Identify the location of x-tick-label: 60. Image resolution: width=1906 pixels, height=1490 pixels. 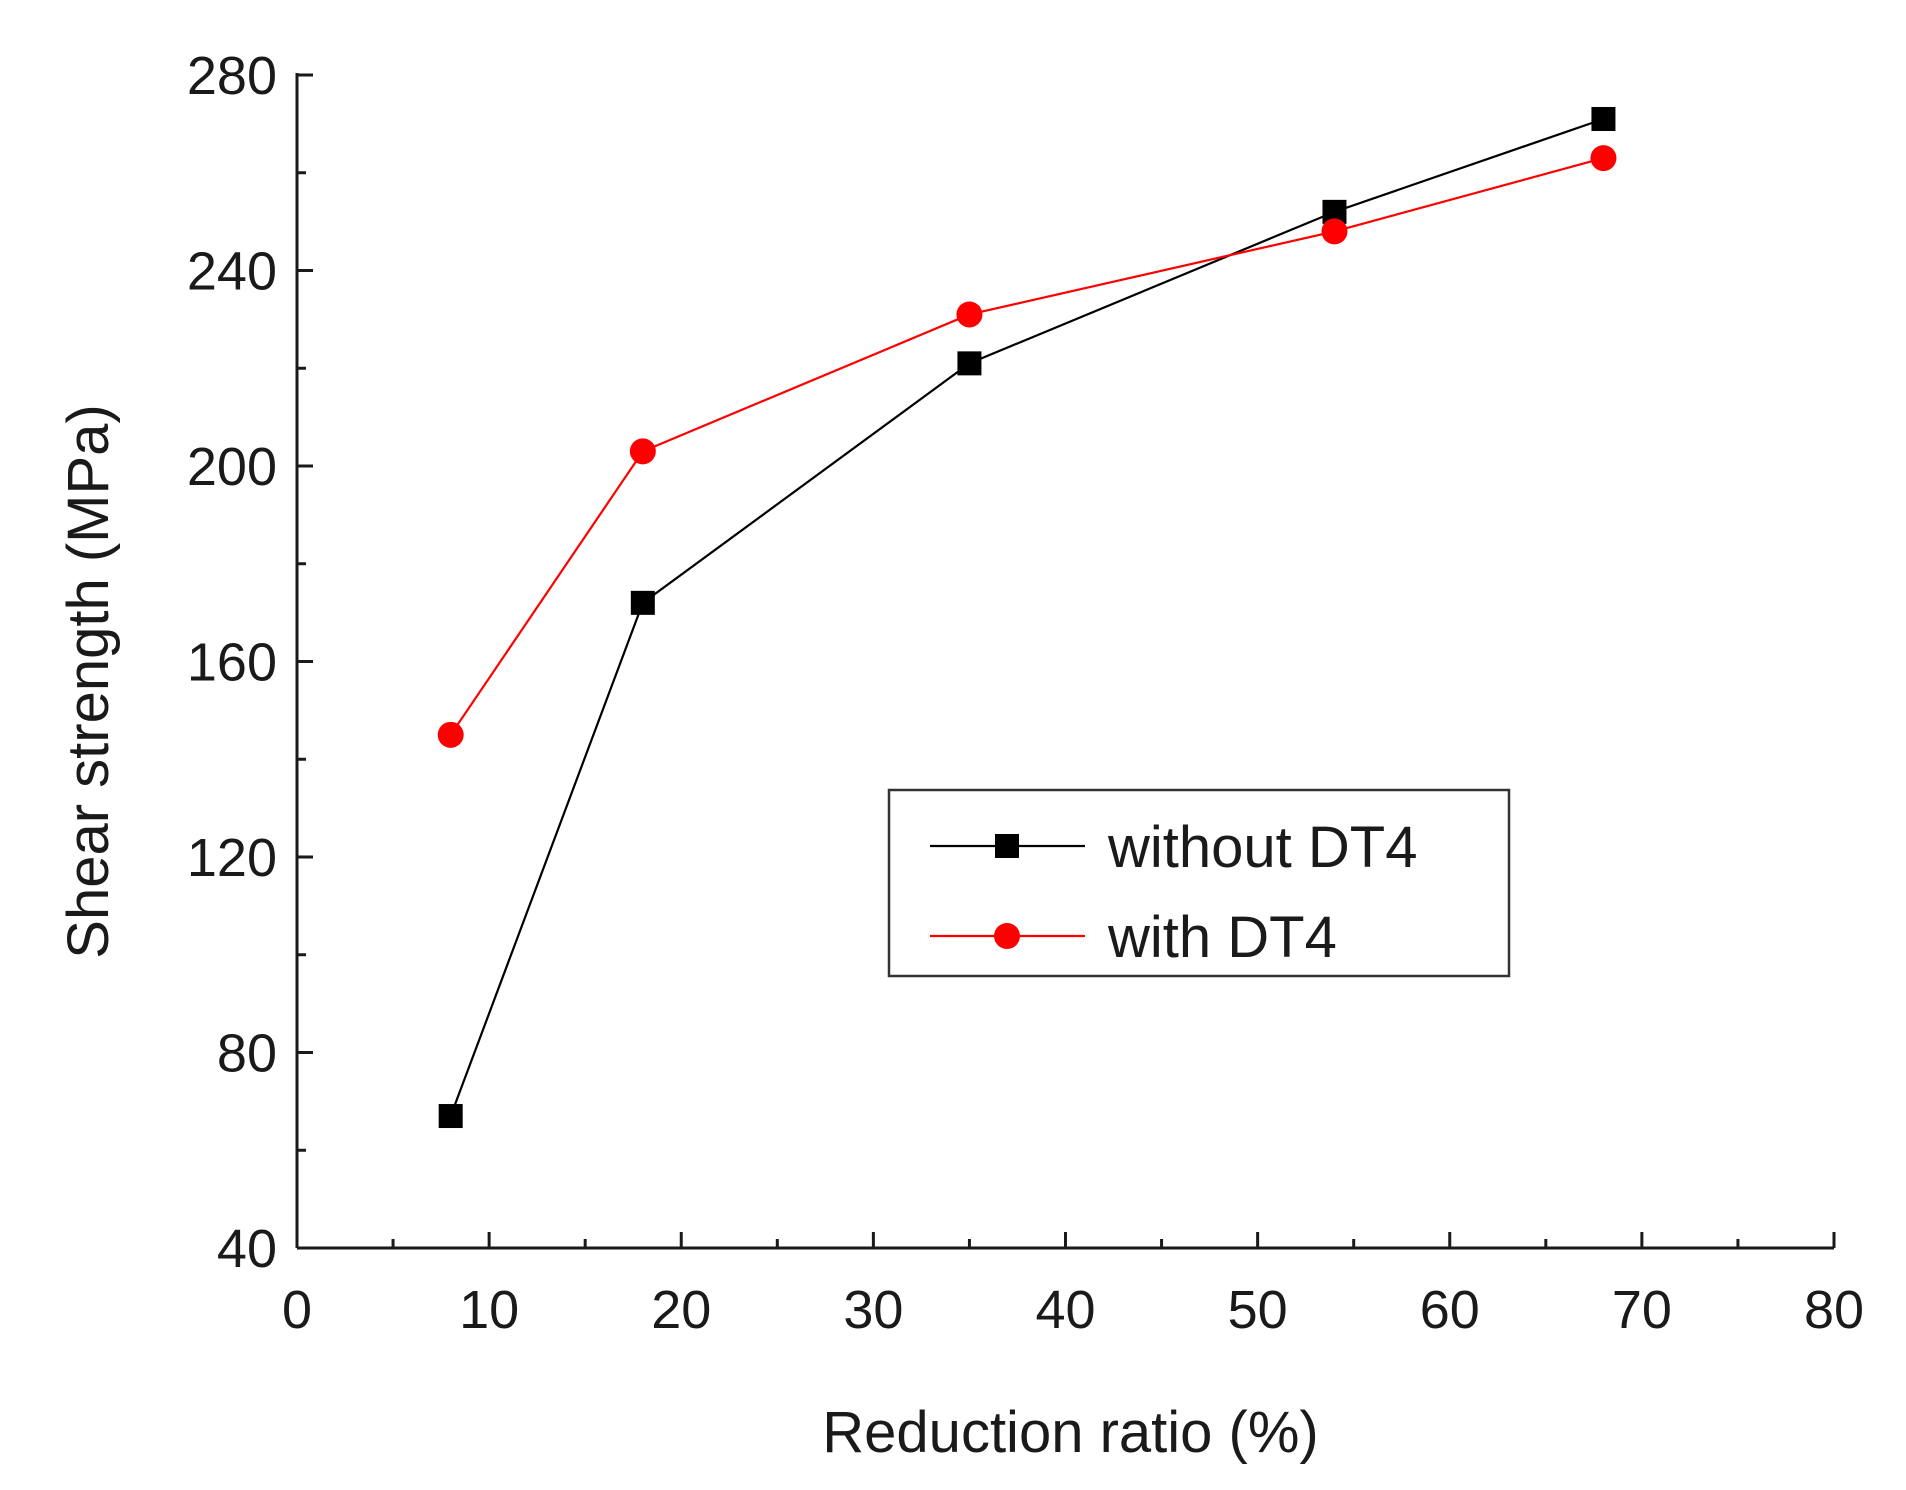
(1450, 1310).